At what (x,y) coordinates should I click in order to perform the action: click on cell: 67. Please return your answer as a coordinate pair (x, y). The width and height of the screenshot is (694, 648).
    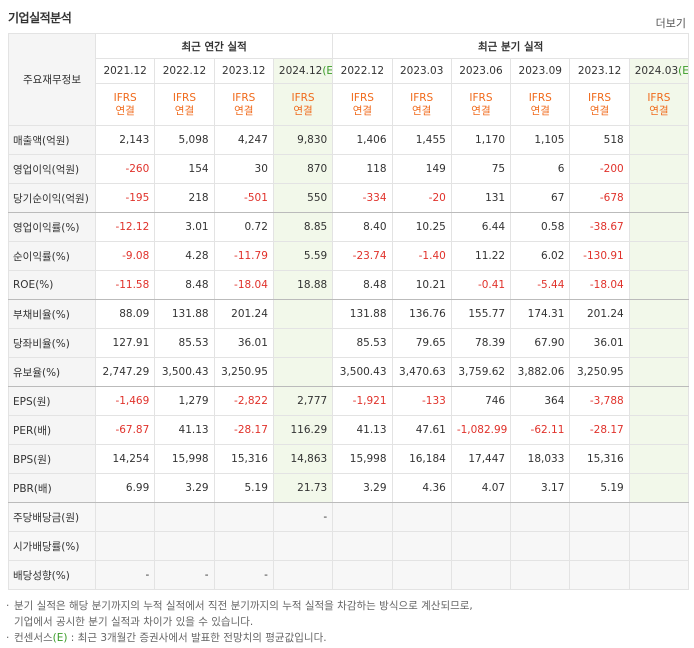
    Looking at the image, I should click on (540, 198).